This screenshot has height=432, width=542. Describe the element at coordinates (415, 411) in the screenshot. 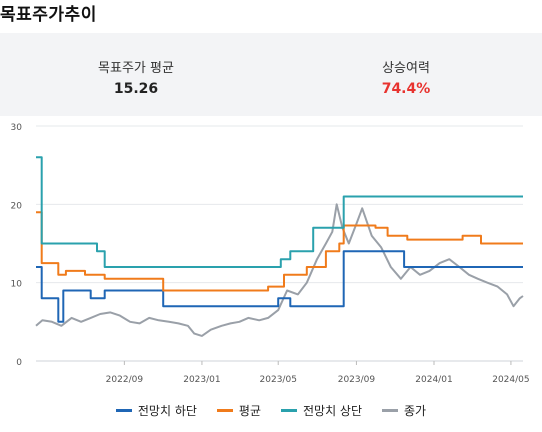

I see `legend-label: 종가` at that location.